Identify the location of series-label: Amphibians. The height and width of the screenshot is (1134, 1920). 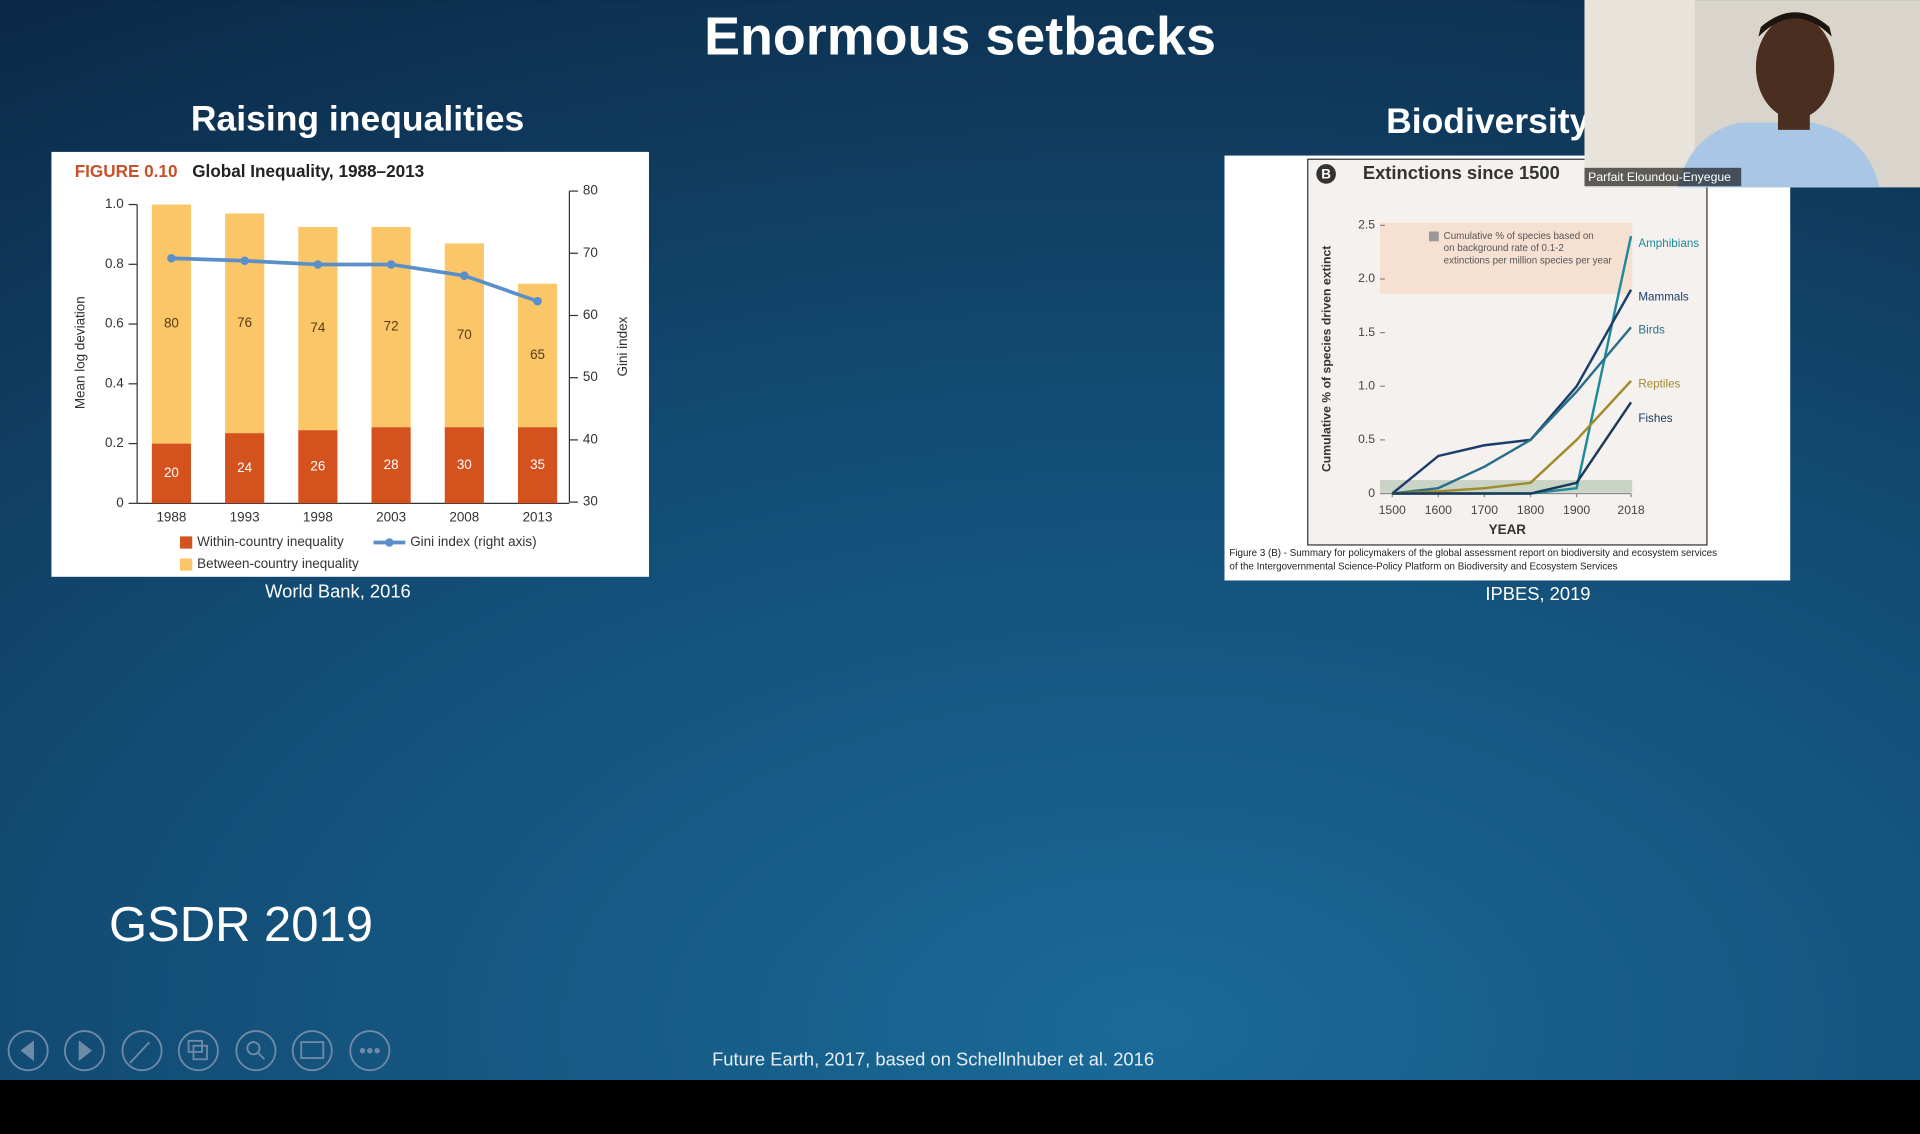
(1668, 243).